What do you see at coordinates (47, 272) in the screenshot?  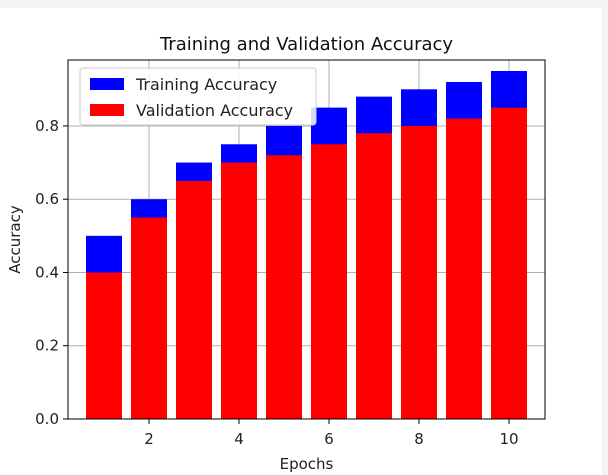 I see `y-tick-label: 0.4` at bounding box center [47, 272].